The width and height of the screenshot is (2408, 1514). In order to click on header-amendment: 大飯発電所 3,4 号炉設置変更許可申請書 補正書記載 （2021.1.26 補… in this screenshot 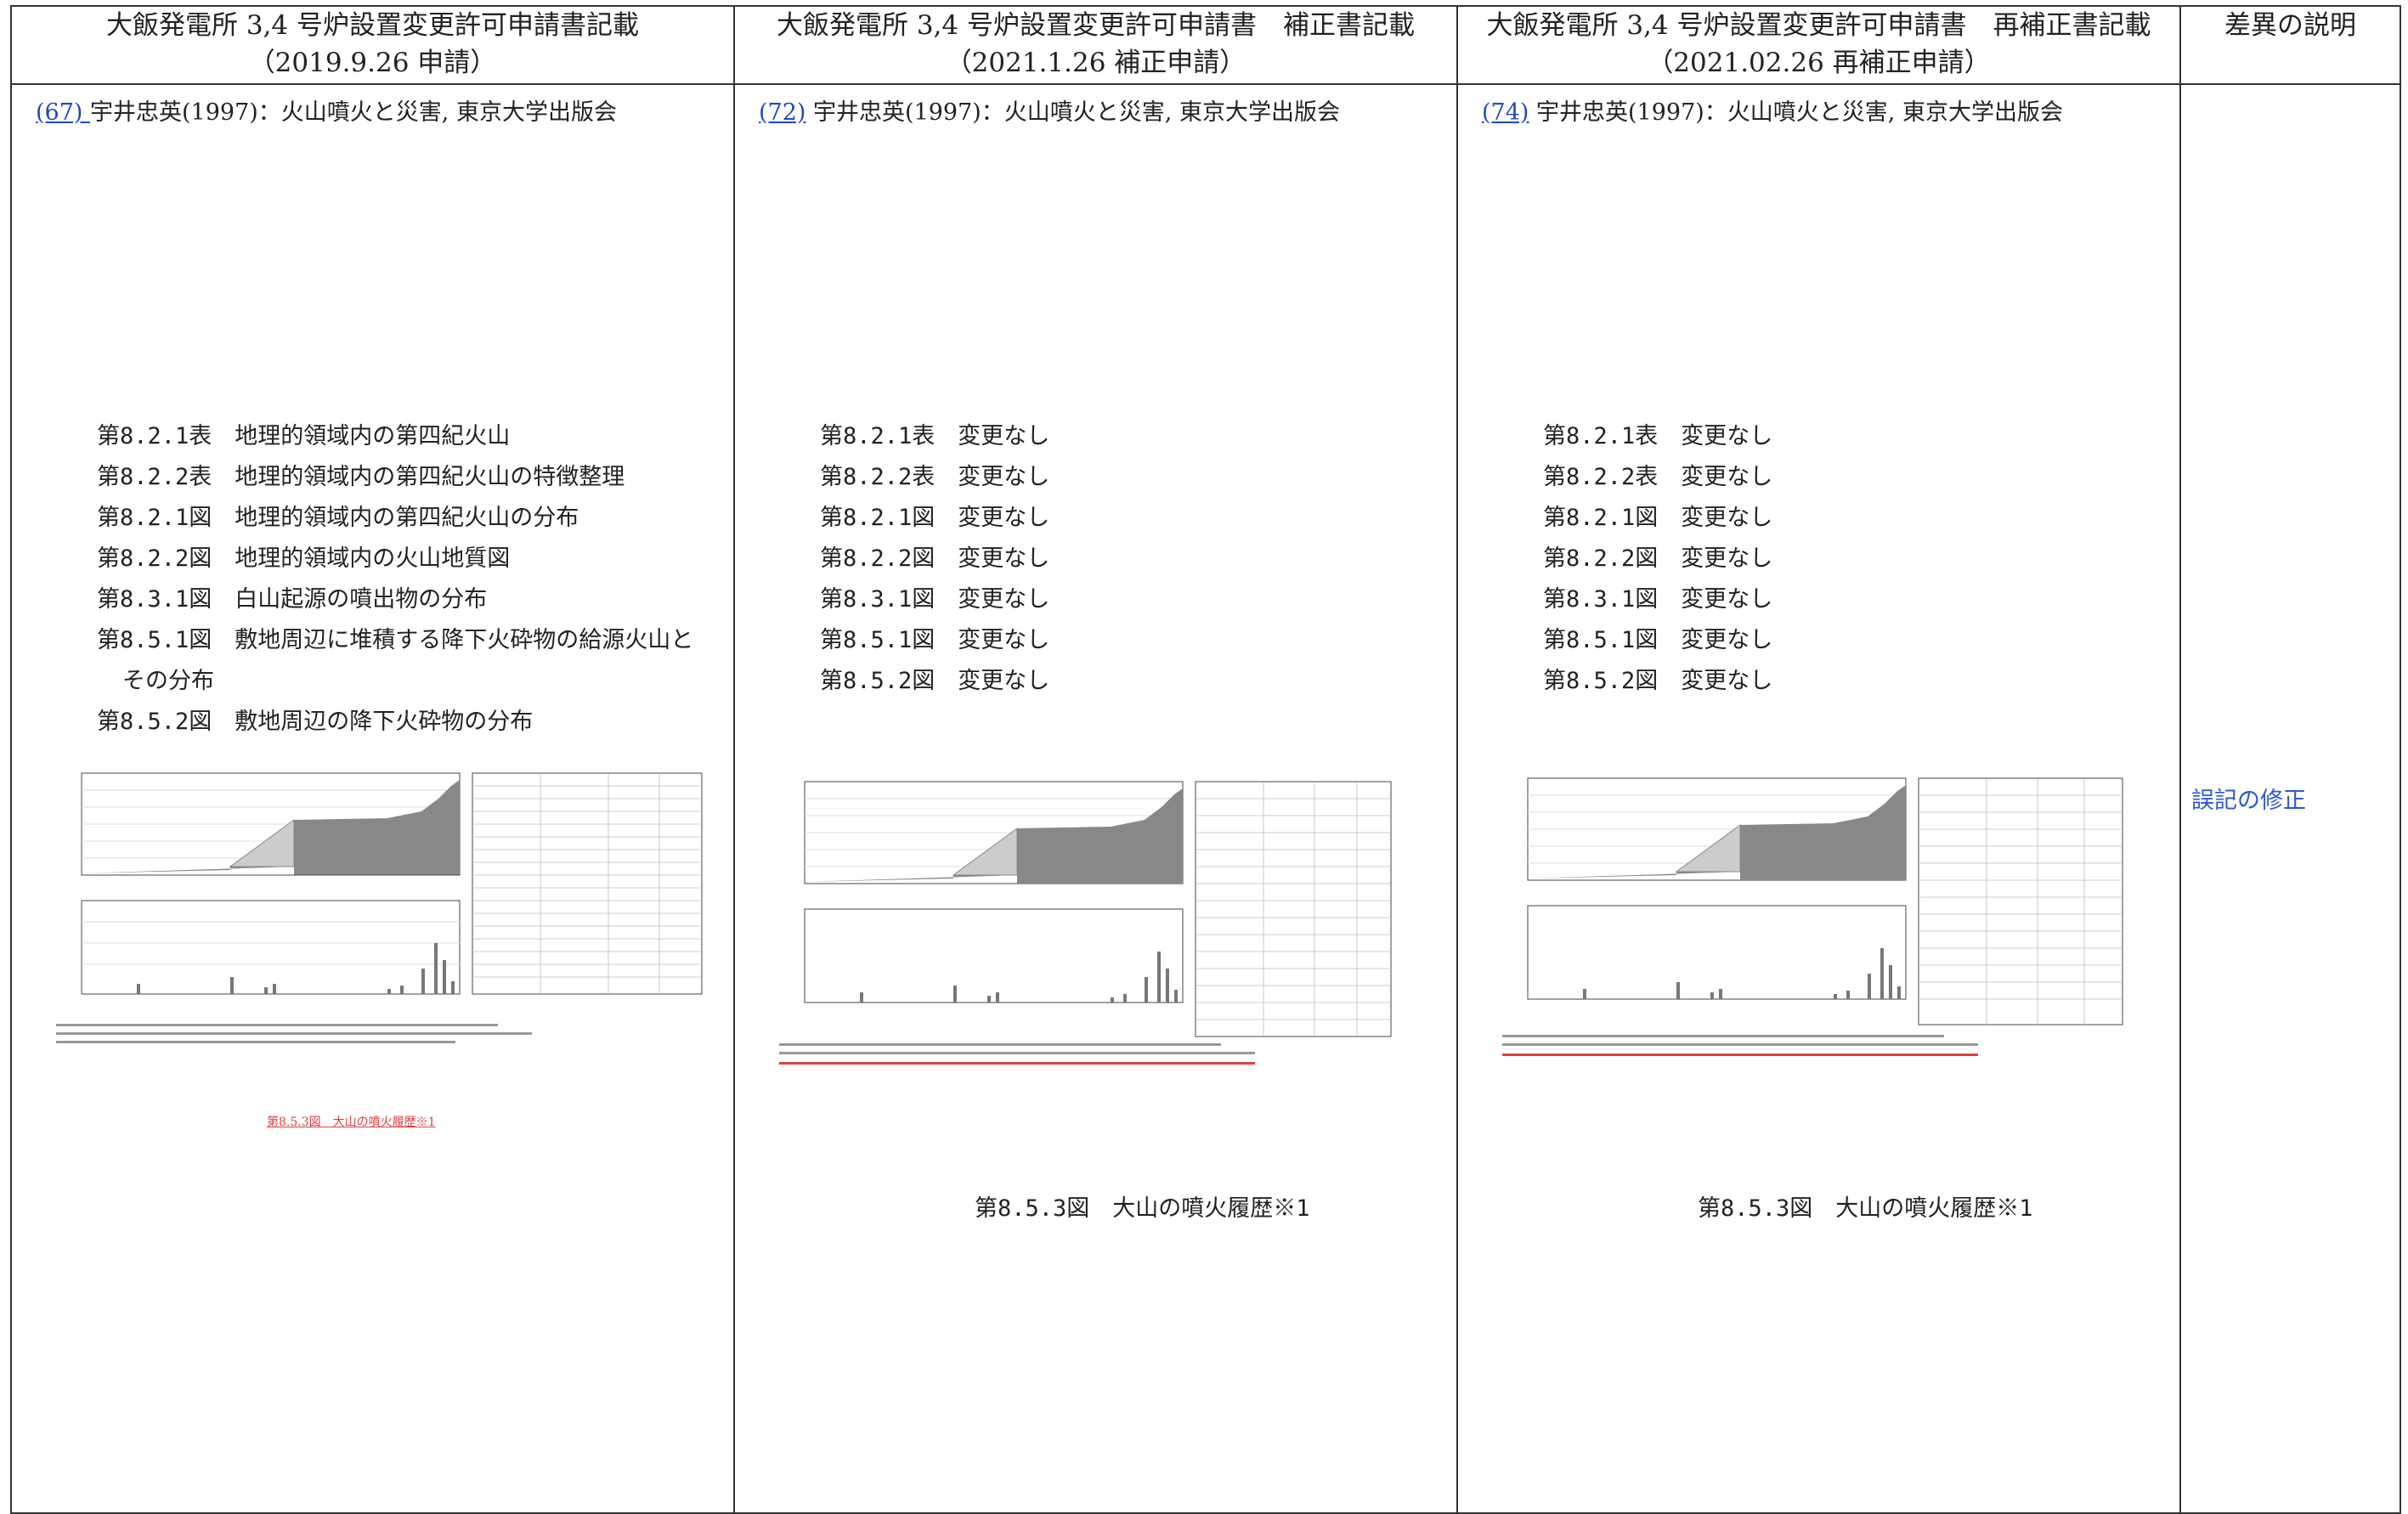, I will do `click(1095, 45)`.